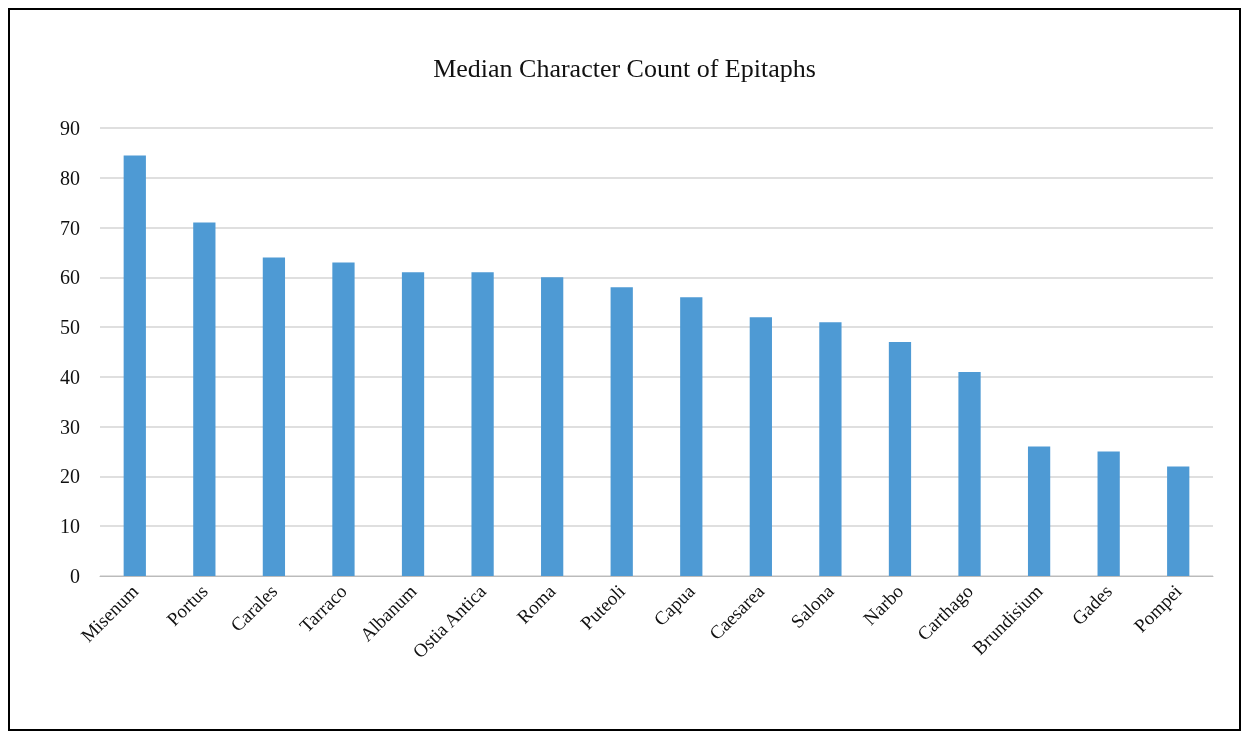 The height and width of the screenshot is (743, 1253). I want to click on y-tick-label: 80, so click(70, 177).